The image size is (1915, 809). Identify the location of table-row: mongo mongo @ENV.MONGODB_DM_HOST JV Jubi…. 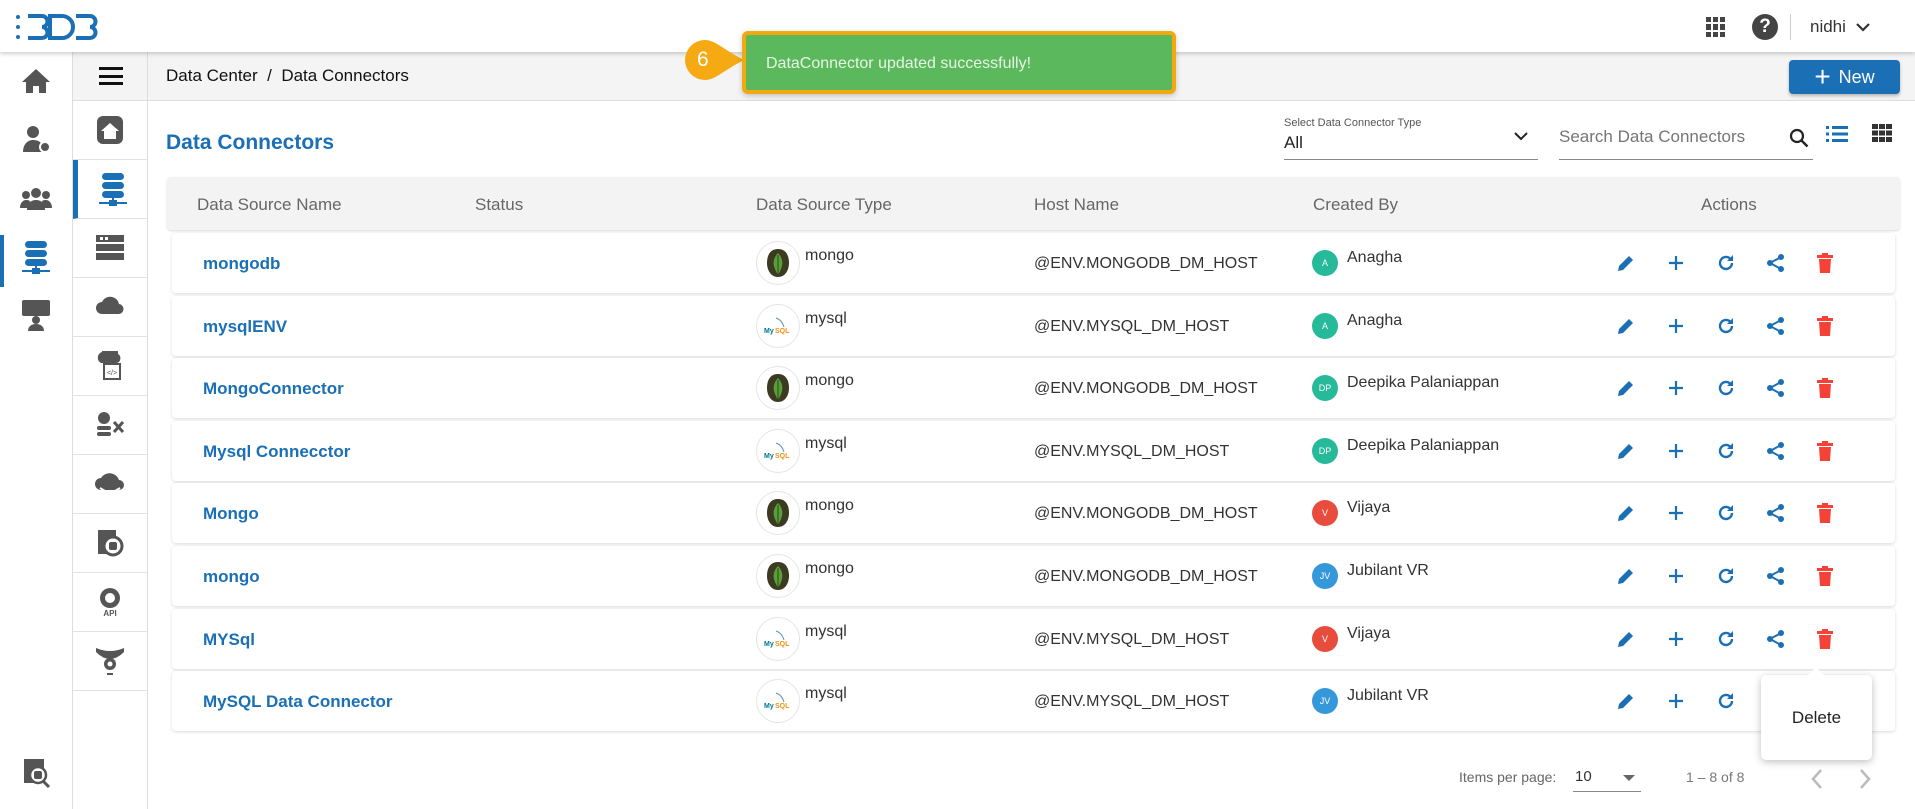
(1033, 576).